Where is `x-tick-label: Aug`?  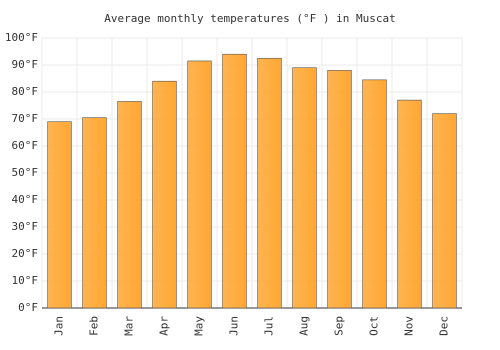 x-tick-label: Aug is located at coordinates (304, 326).